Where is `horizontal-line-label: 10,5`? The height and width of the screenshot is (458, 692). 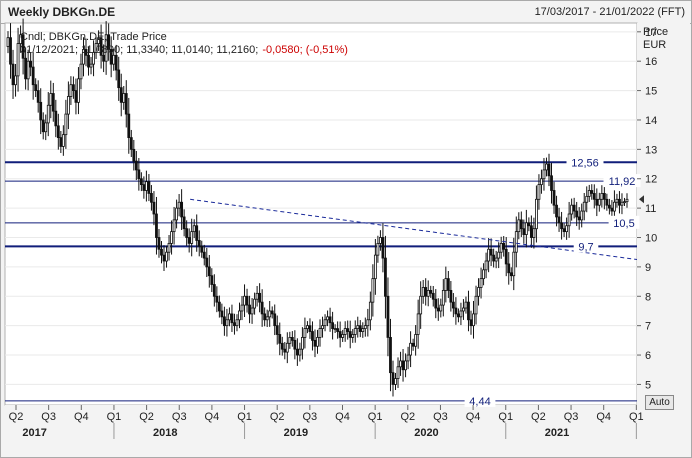 horizontal-line-label: 10,5 is located at coordinates (623, 224).